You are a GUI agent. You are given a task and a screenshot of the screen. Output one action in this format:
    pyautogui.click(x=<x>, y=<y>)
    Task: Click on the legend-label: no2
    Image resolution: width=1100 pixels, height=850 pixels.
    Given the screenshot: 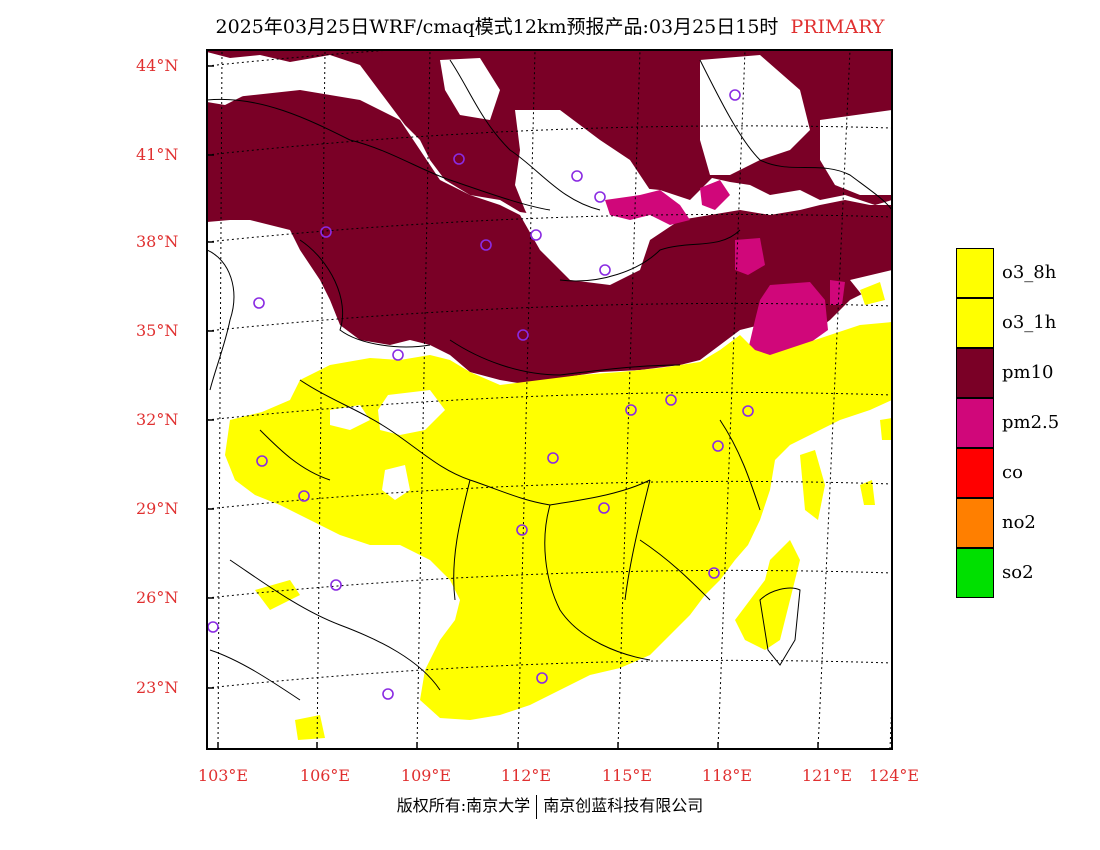 What is the action you would take?
    pyautogui.click(x=1019, y=522)
    